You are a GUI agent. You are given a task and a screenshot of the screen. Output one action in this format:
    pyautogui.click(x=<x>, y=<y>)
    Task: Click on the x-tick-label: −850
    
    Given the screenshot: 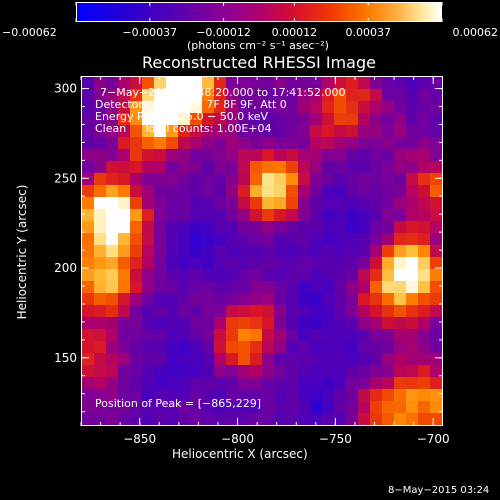 What is the action you would take?
    pyautogui.click(x=139, y=439)
    